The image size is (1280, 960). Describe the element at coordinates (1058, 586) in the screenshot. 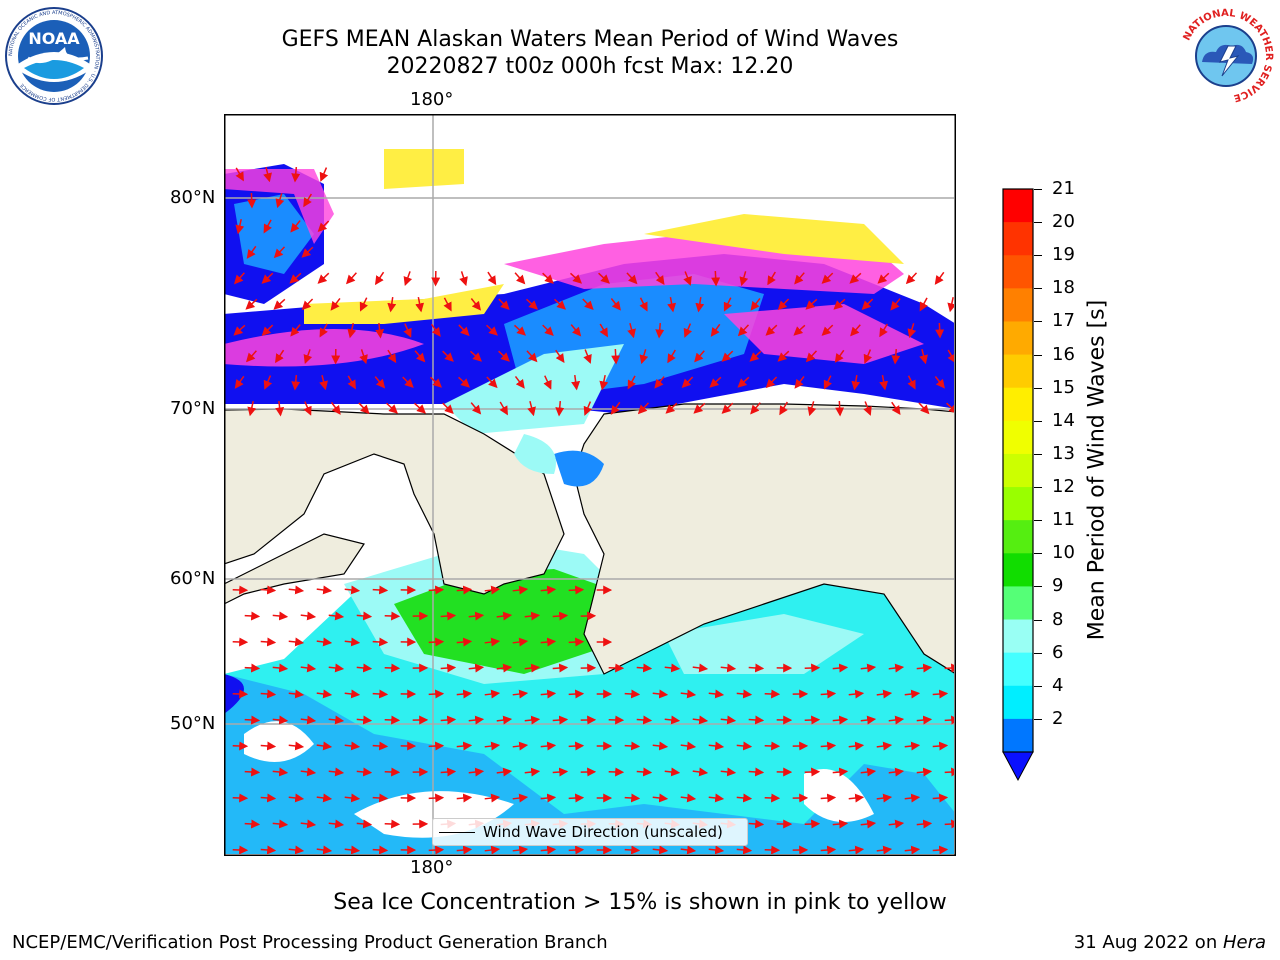

I see `colorbar-tick-label: 9` at that location.